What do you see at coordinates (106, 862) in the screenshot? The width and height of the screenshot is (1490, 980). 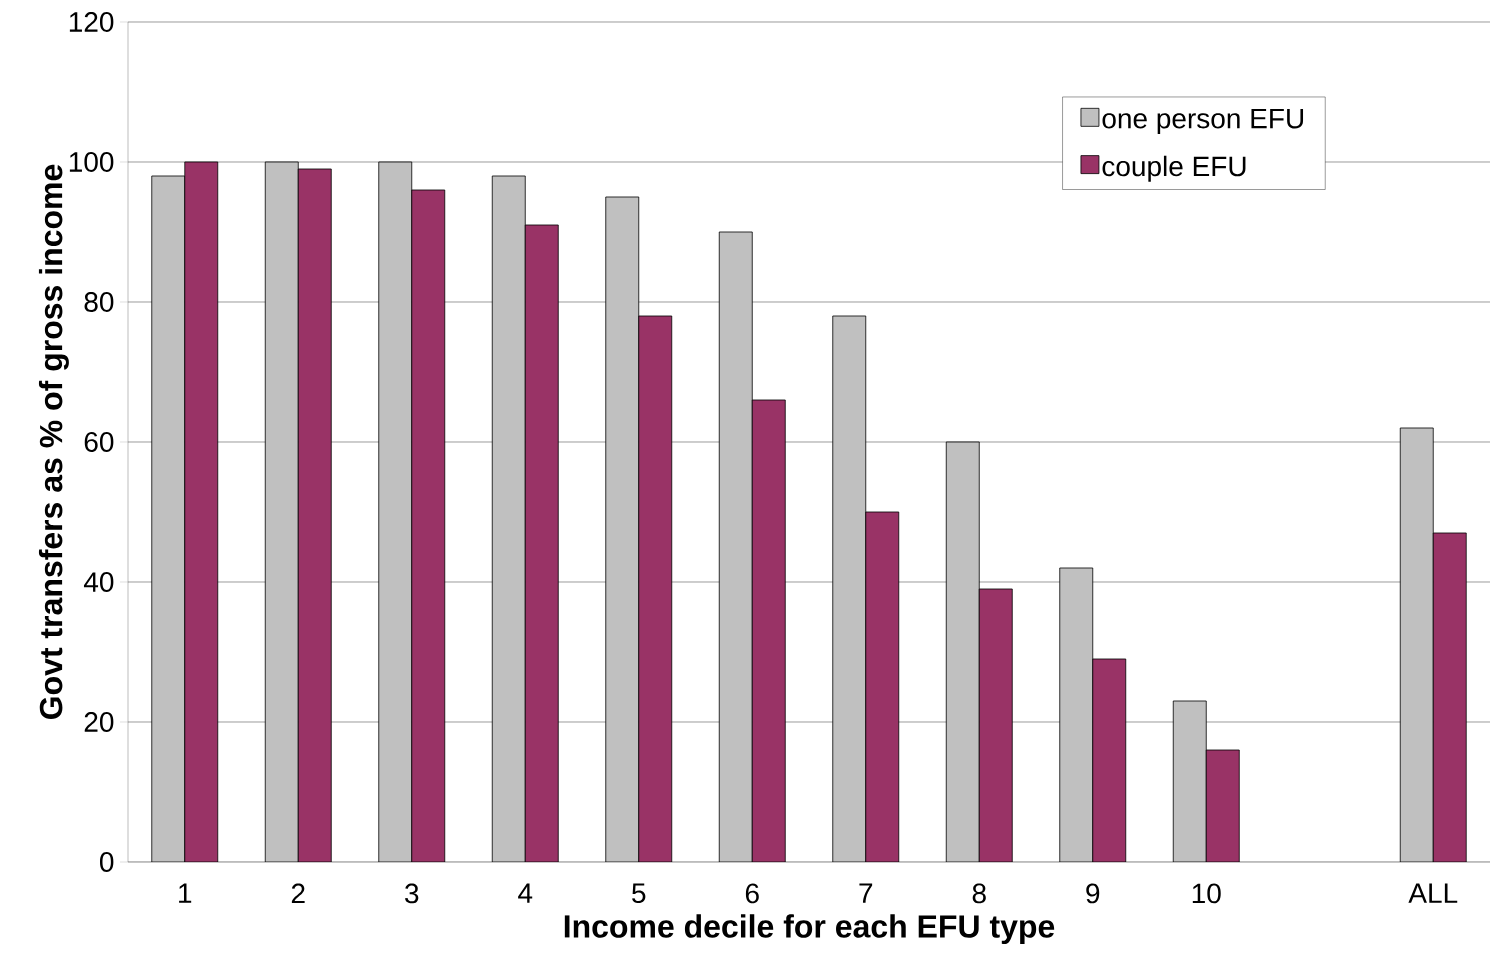 I see `y-tick-label: 0` at bounding box center [106, 862].